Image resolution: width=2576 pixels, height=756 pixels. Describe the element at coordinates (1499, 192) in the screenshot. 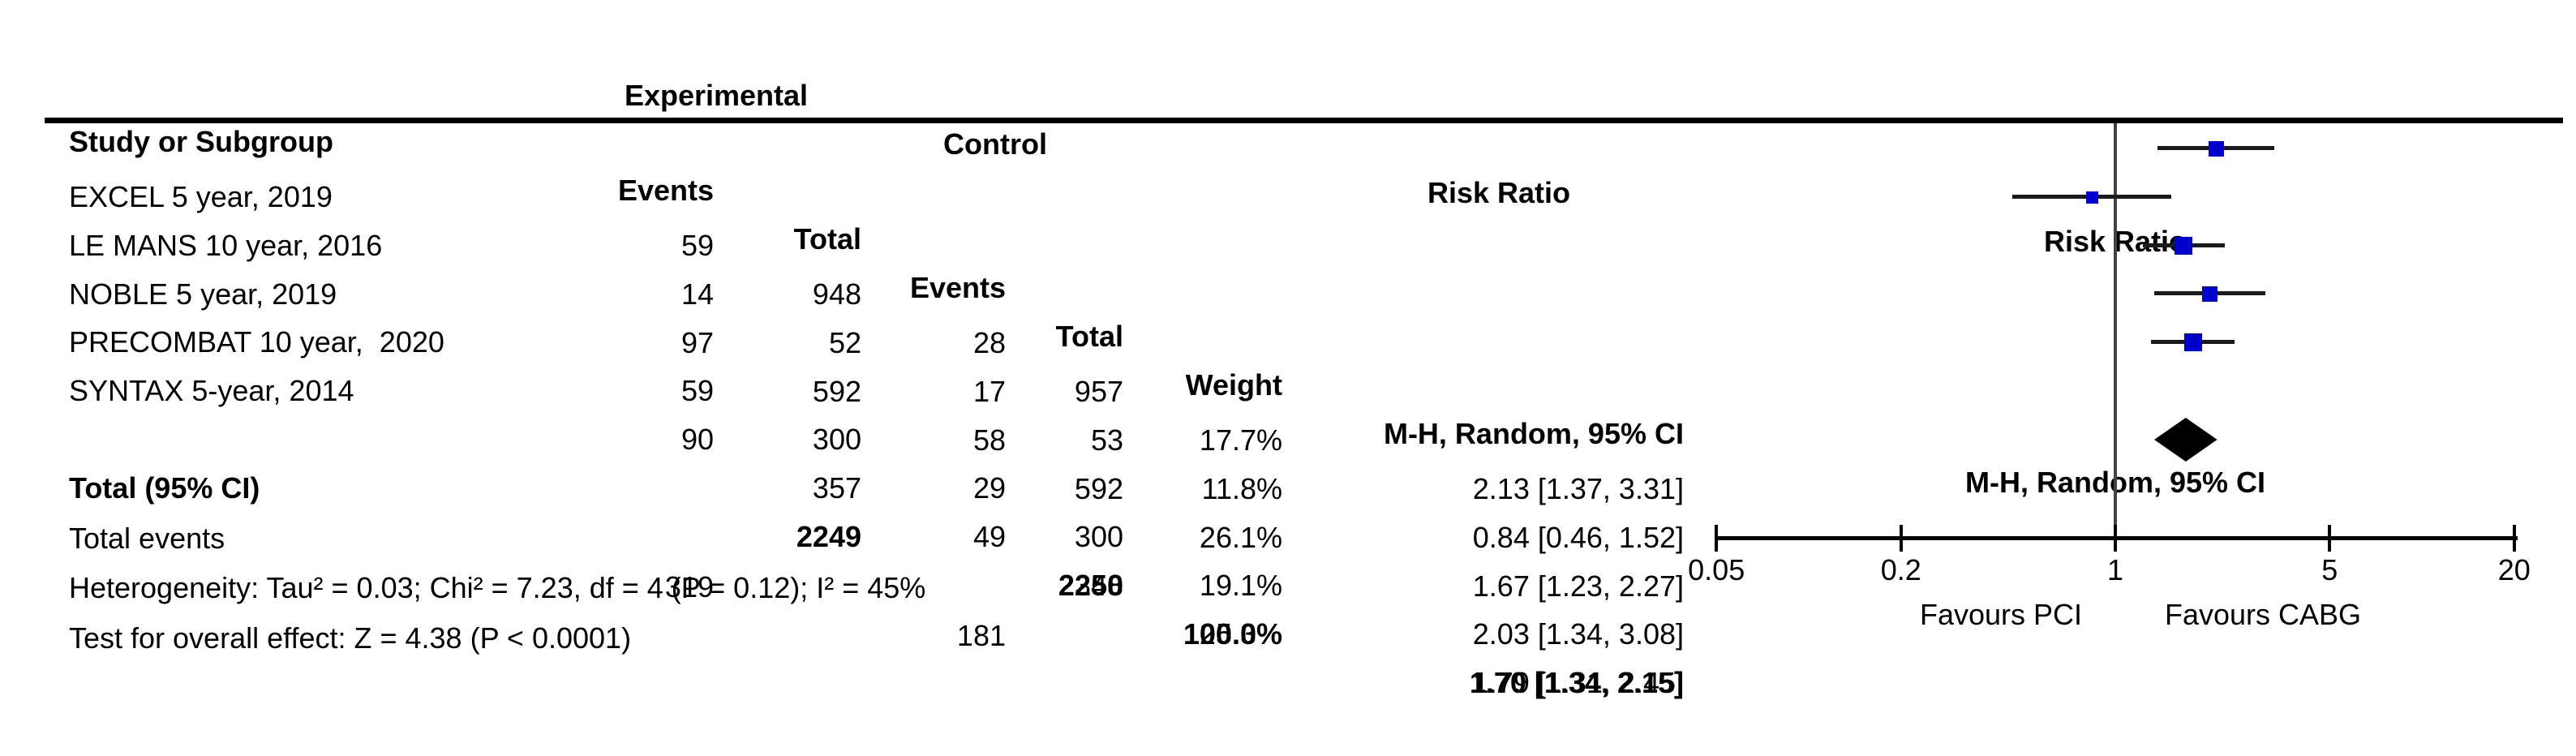

I see `risk-ratio-column-title: Risk Ratio` at that location.